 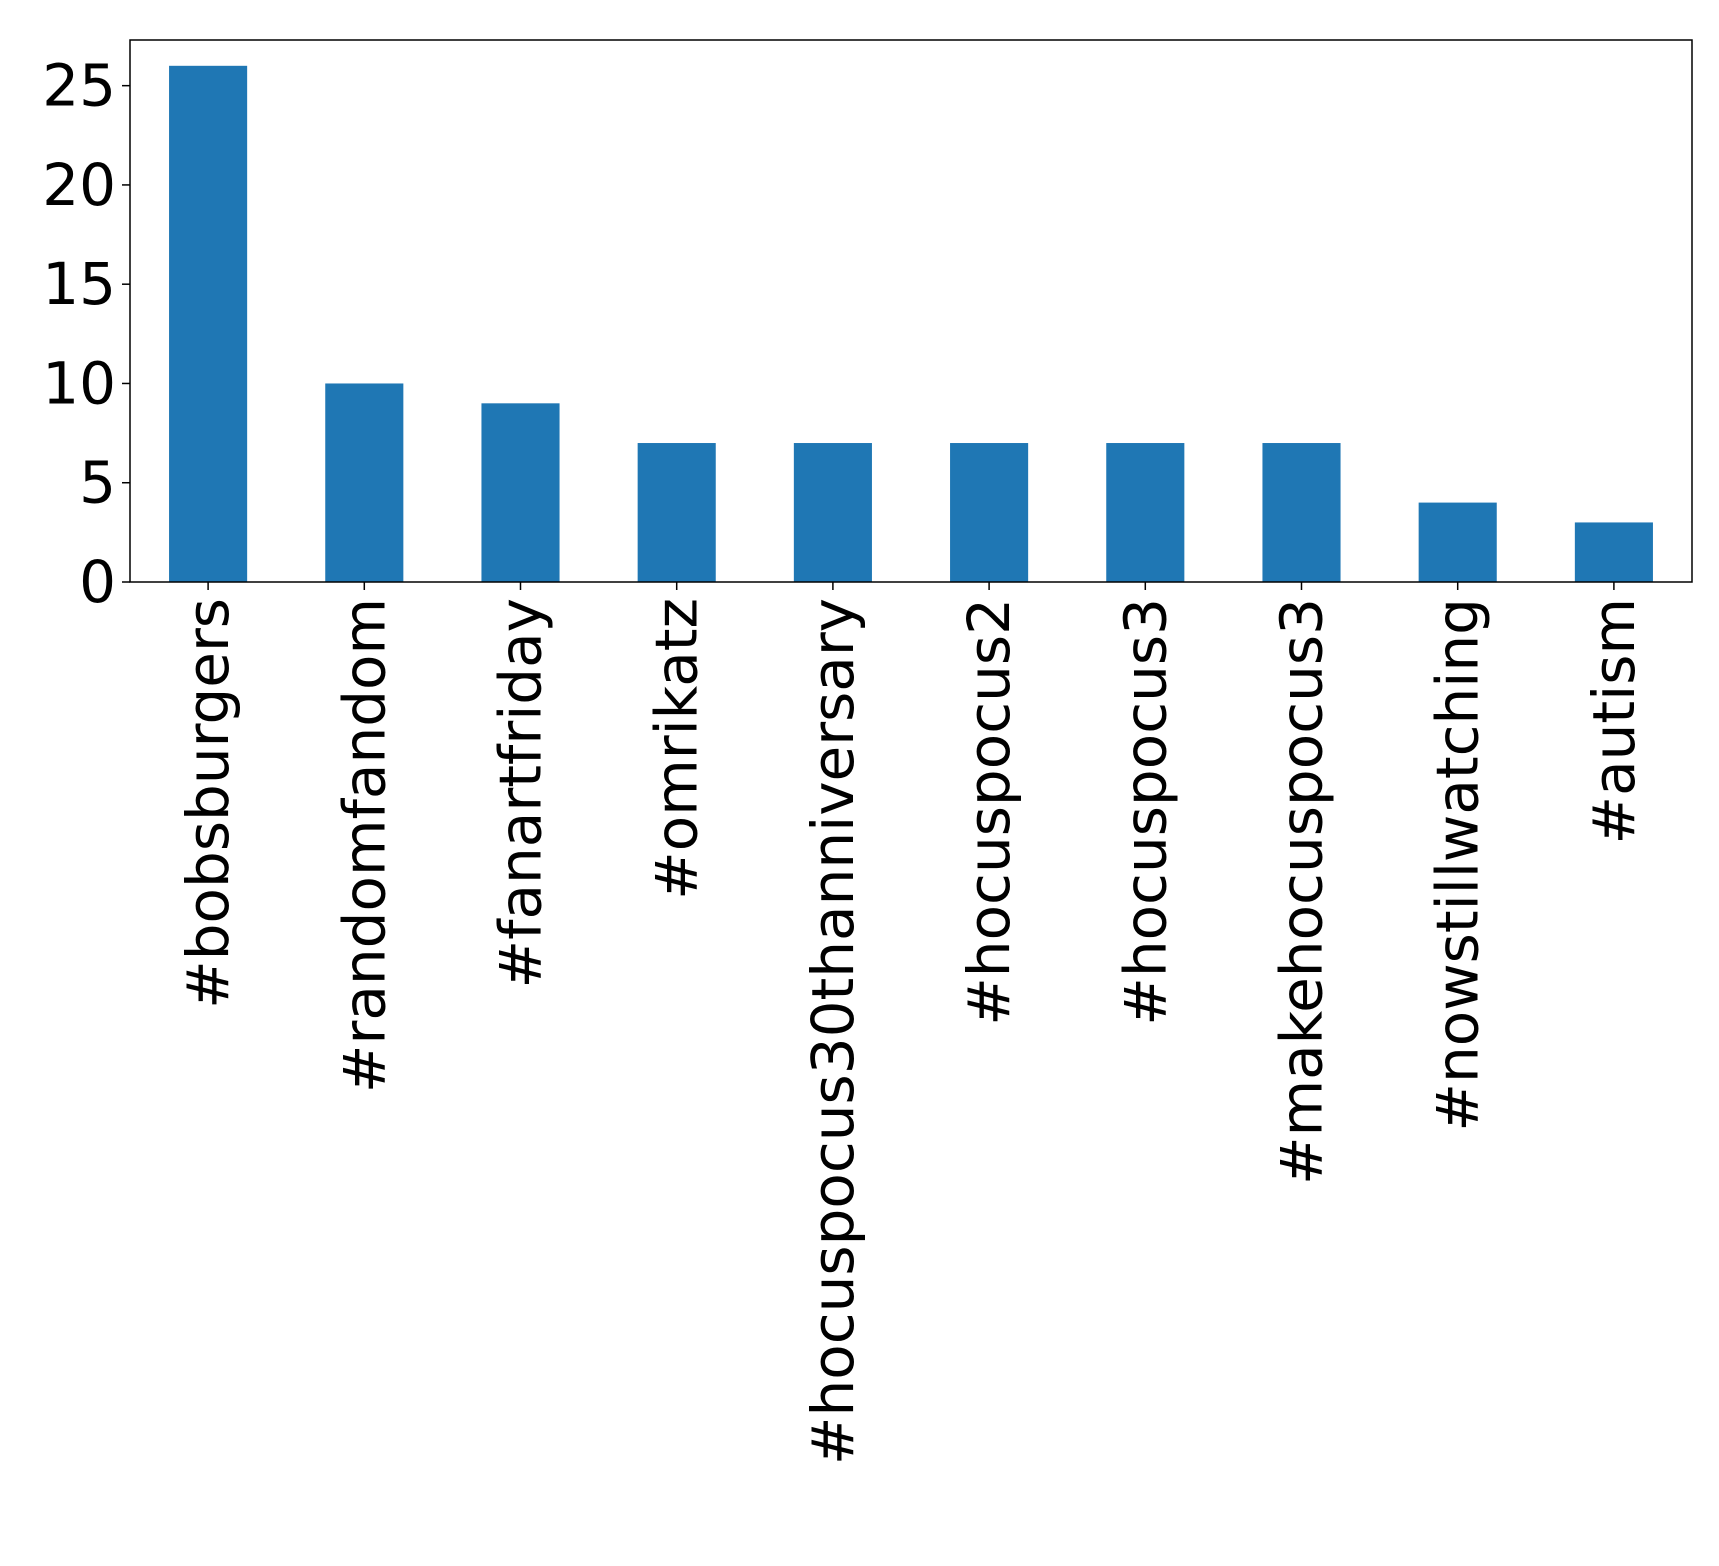 I want to click on x-tick-label: #nowstillwatching, so click(x=1458, y=865).